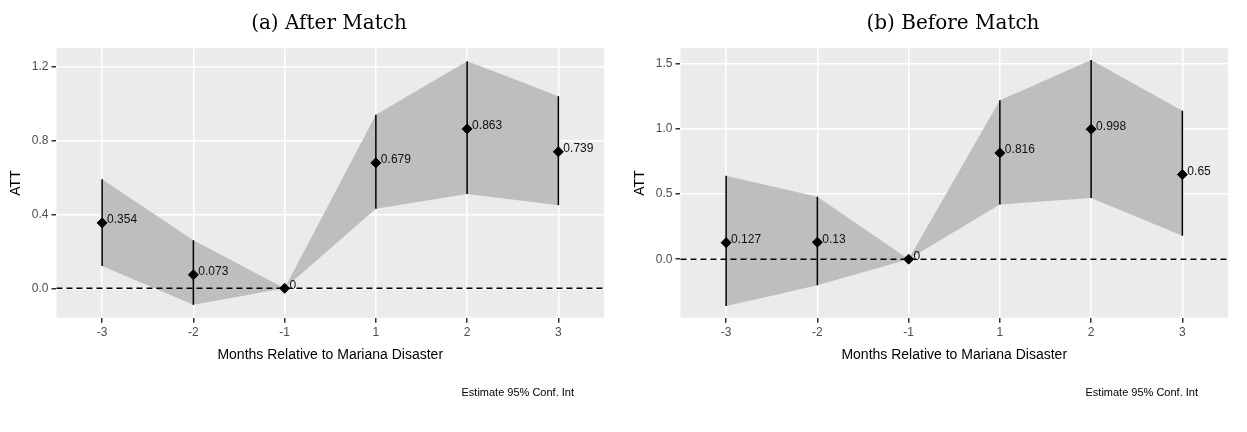  What do you see at coordinates (1111, 125) in the screenshot?
I see `data-label: 0.998` at bounding box center [1111, 125].